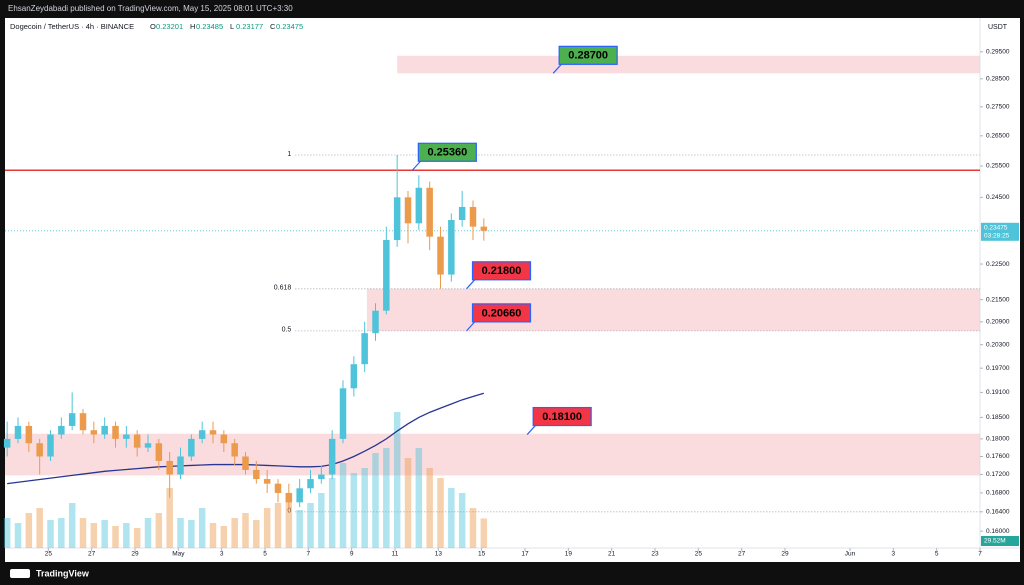  Describe the element at coordinates (249, 26) in the screenshot. I see `ohlc-value: 0.23177` at that location.